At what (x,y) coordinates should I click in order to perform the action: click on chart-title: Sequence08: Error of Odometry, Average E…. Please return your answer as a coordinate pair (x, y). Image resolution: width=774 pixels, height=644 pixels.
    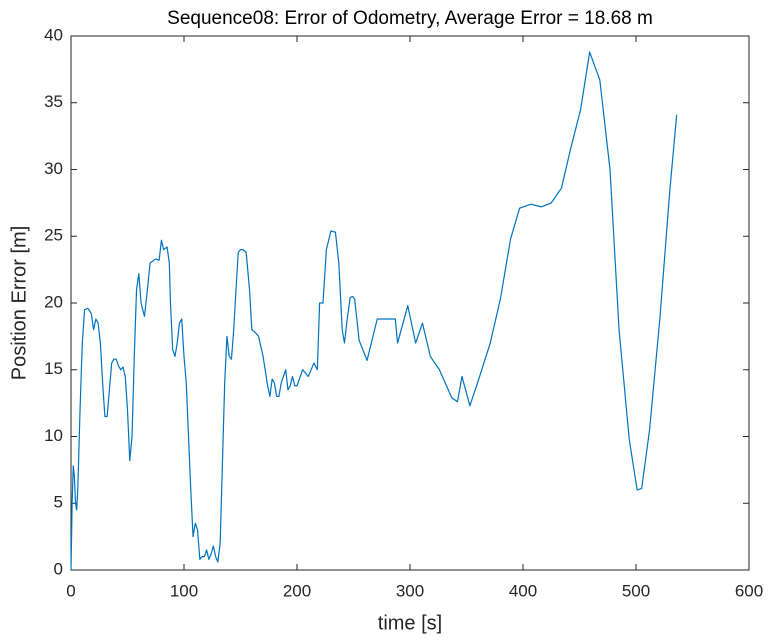
    Looking at the image, I should click on (410, 18).